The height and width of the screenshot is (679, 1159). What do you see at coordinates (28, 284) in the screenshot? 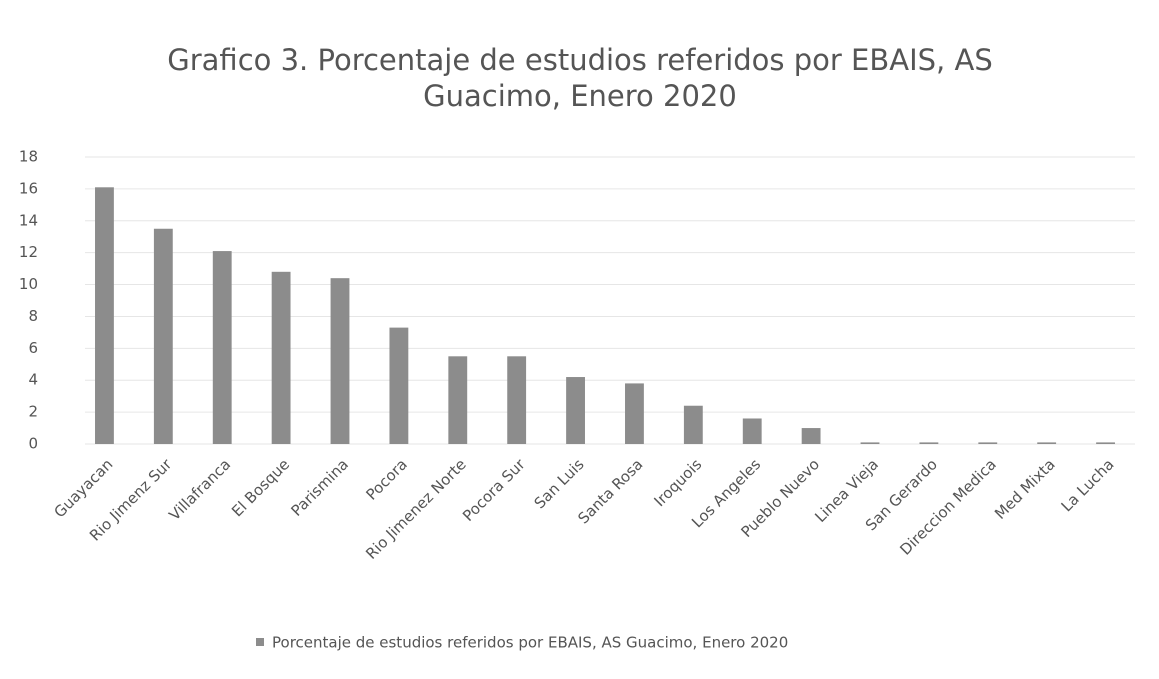
I see `y-tick-label: 10` at bounding box center [28, 284].